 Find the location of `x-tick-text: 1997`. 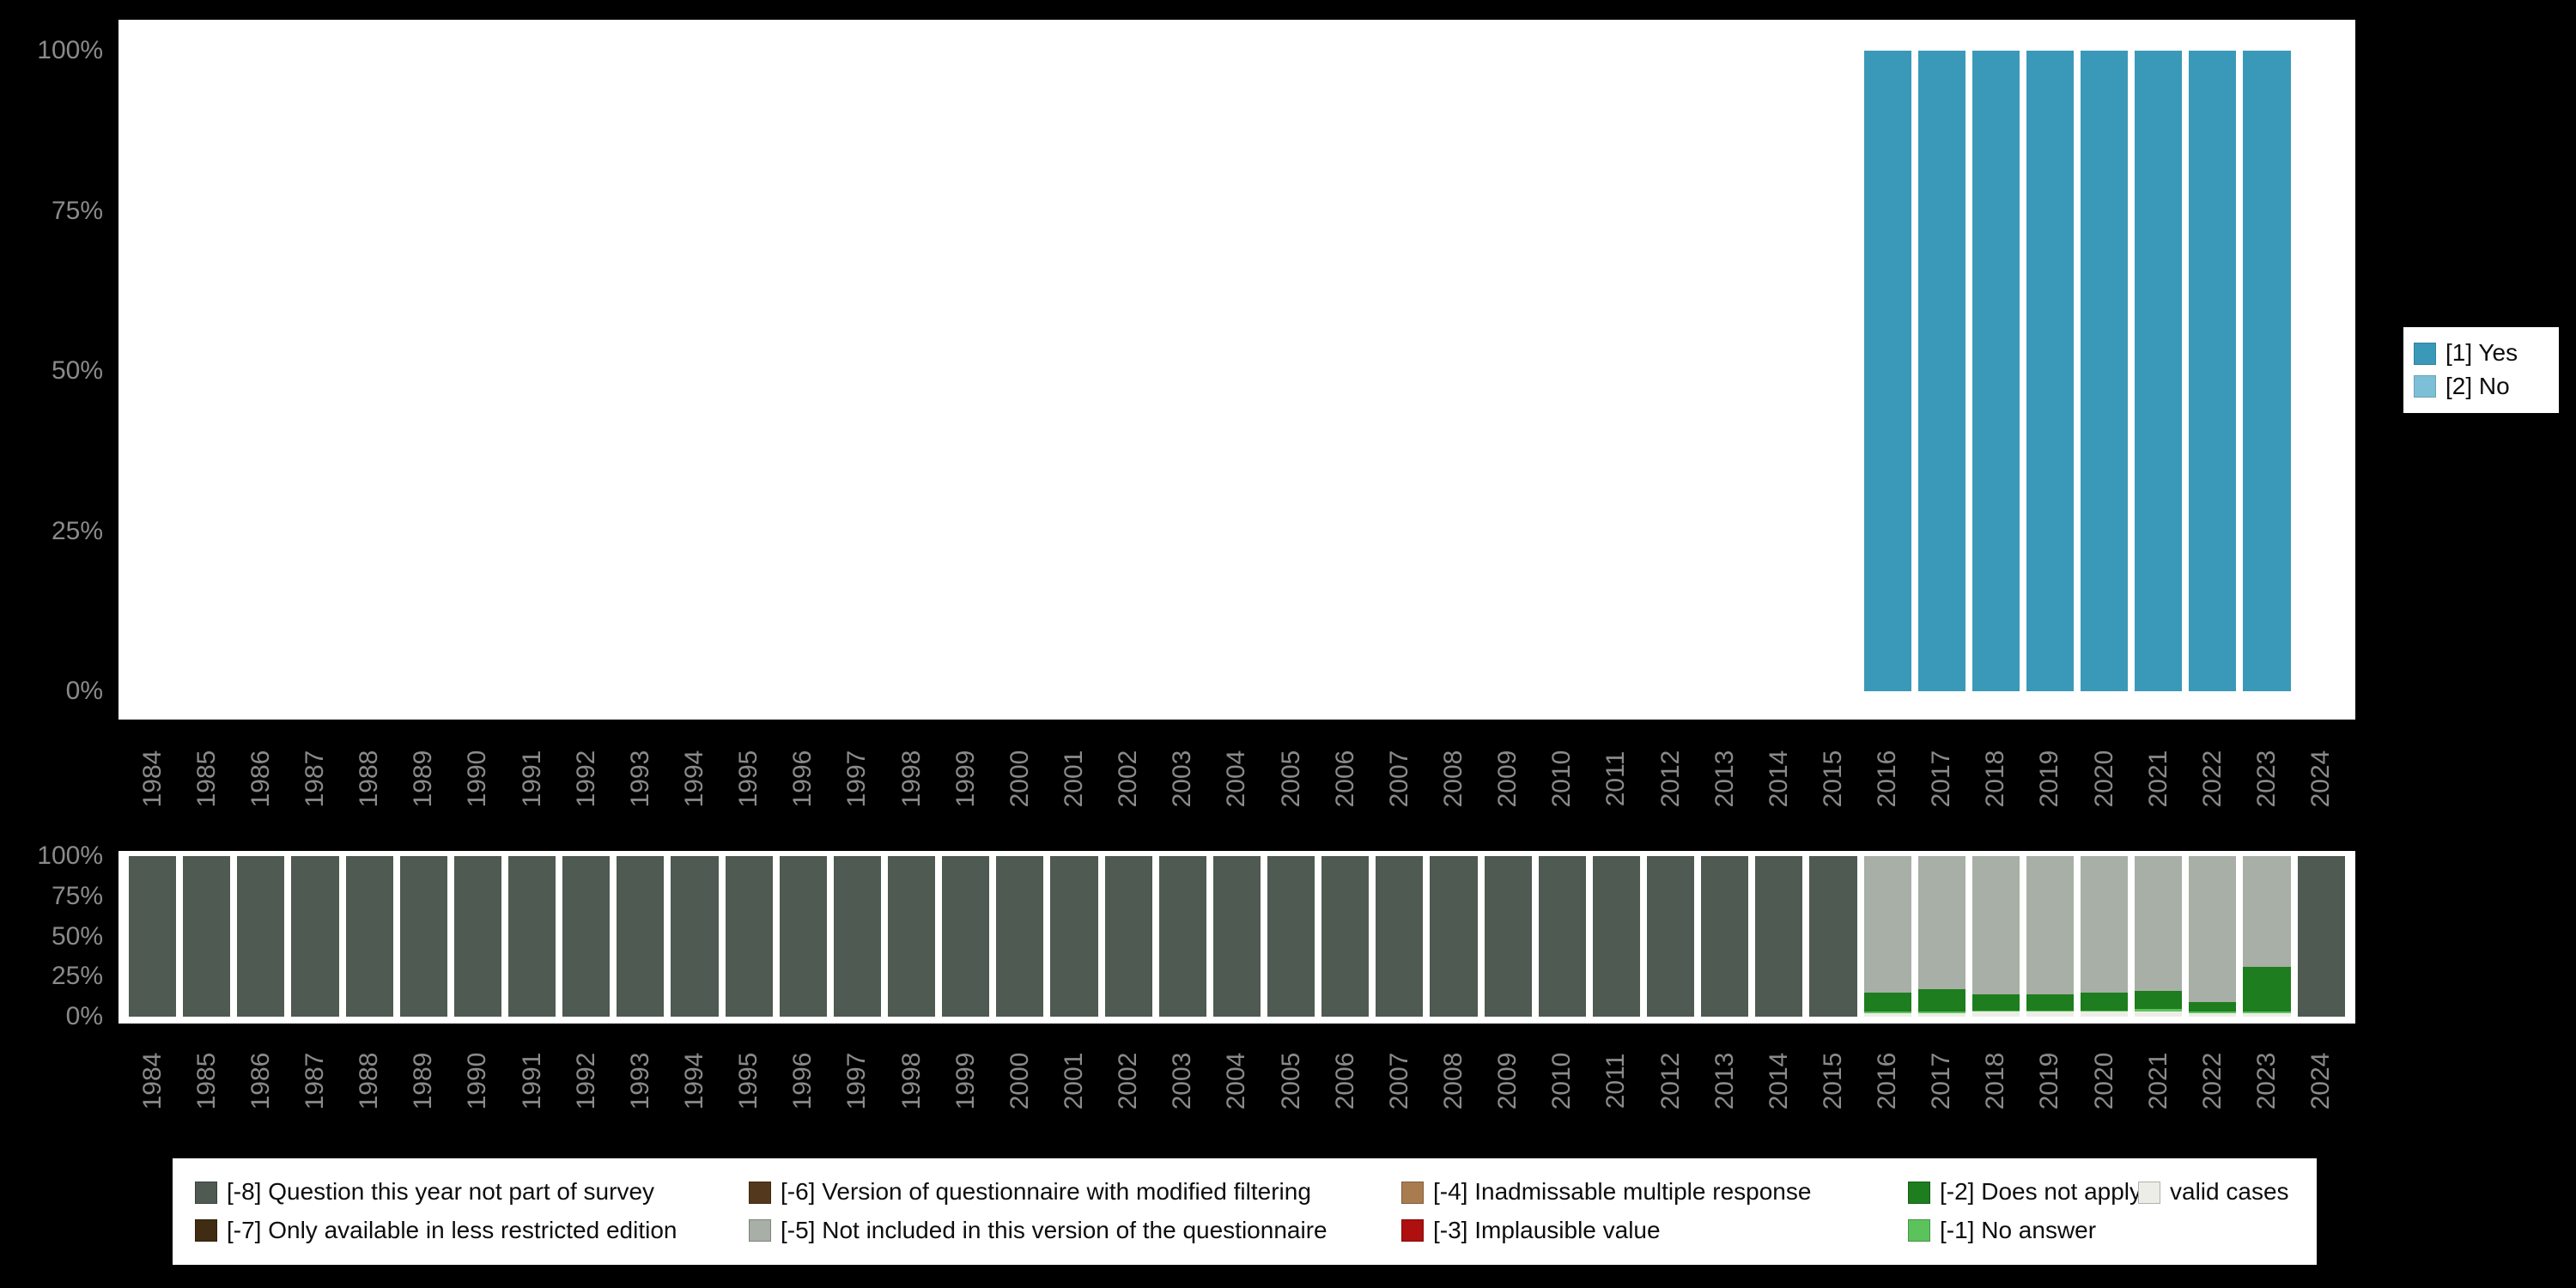

x-tick-text: 1997 is located at coordinates (857, 1081).